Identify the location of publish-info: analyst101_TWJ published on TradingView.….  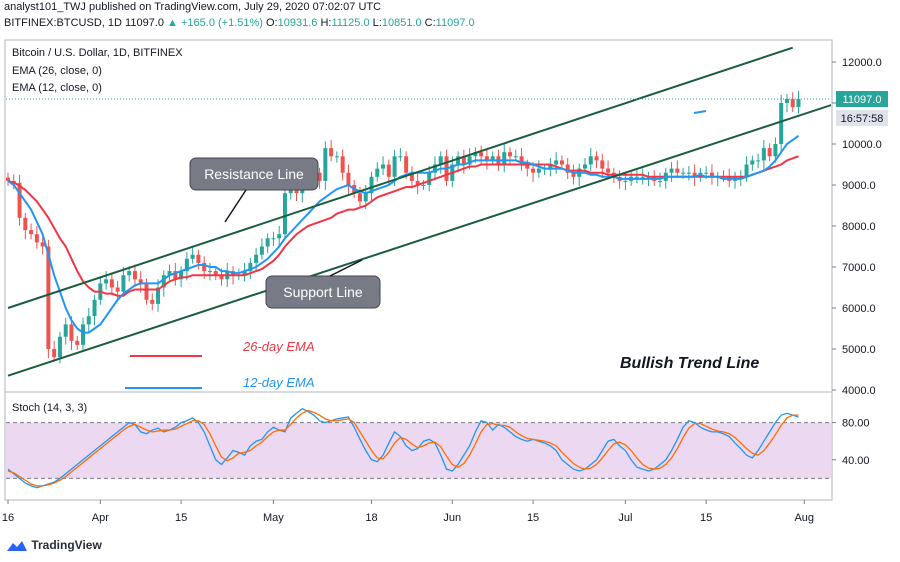
(192, 7).